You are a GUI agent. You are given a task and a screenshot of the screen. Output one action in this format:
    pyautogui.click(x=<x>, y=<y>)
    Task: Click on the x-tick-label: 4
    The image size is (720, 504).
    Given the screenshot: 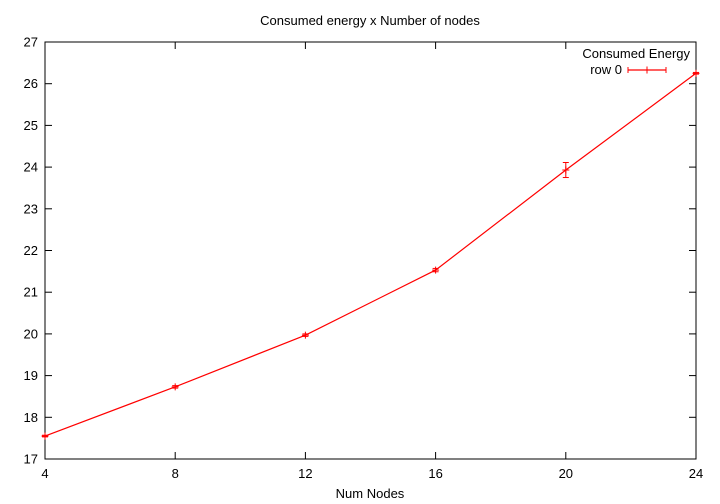 What is the action you would take?
    pyautogui.click(x=44, y=473)
    